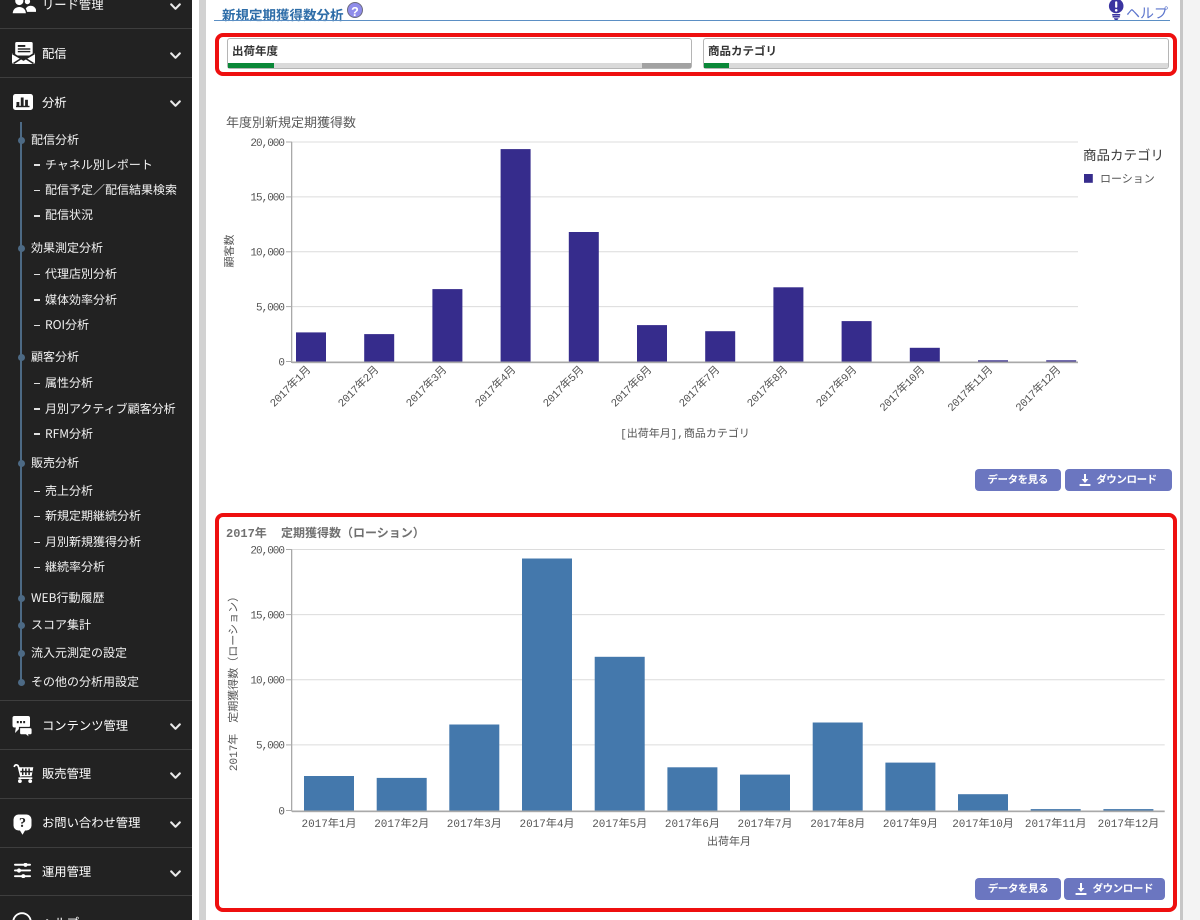 This screenshot has width=1200, height=920. What do you see at coordinates (353, 532) in the screenshot?
I see `svg-text: 定期獲得数（ローション）` at bounding box center [353, 532].